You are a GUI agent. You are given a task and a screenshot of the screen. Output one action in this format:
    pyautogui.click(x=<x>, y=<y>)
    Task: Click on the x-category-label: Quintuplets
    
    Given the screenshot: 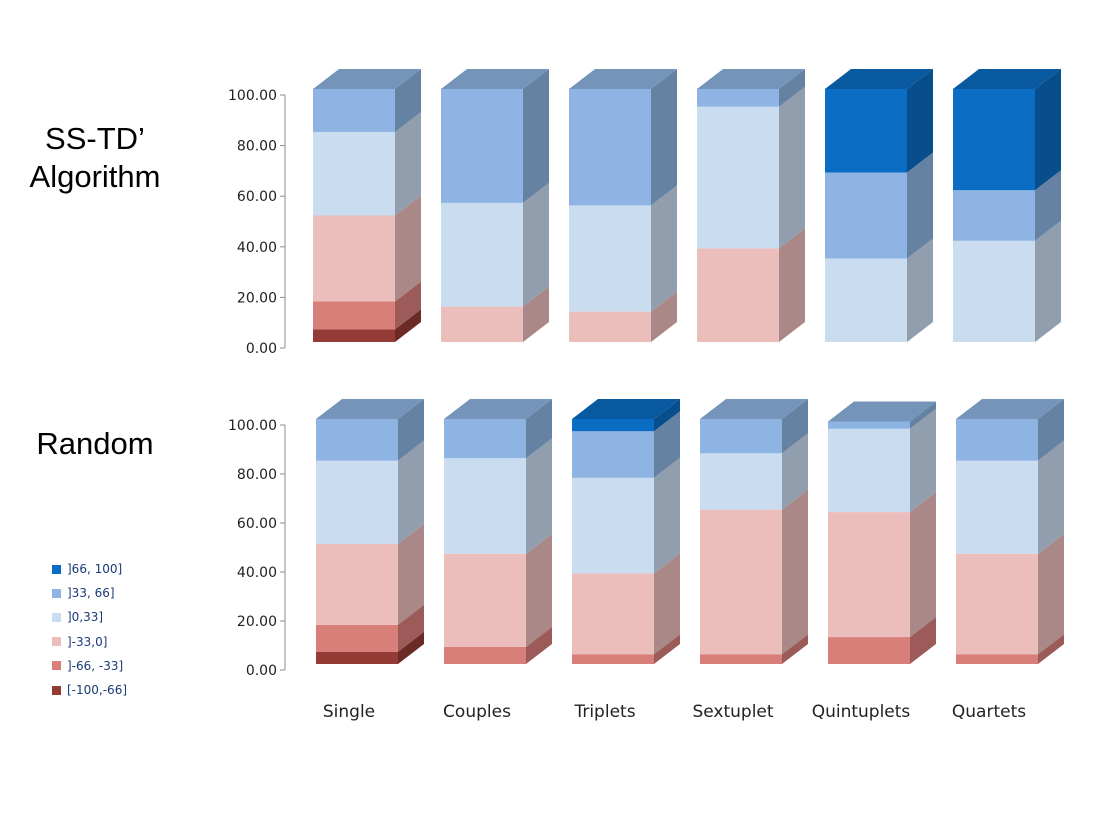 What is the action you would take?
    pyautogui.click(x=861, y=712)
    